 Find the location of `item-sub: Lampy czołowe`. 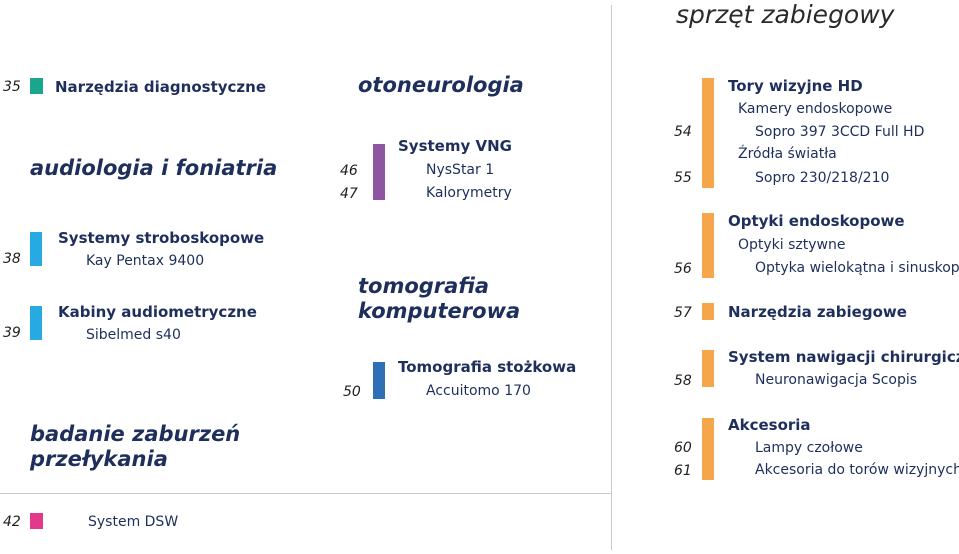

item-sub: Lampy czołowe is located at coordinates (809, 448).